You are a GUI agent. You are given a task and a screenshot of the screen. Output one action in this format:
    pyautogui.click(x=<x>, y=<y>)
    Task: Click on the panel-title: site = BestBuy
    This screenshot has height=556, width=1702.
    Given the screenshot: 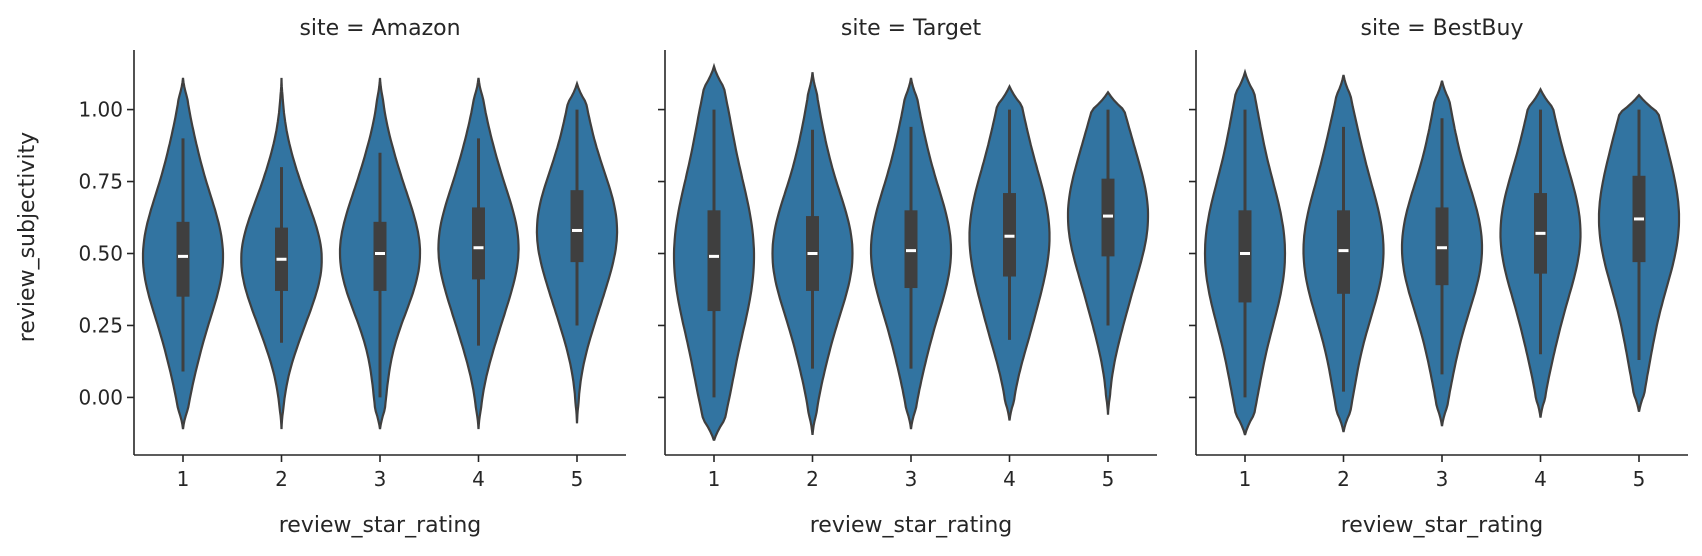 What is the action you would take?
    pyautogui.click(x=1442, y=28)
    